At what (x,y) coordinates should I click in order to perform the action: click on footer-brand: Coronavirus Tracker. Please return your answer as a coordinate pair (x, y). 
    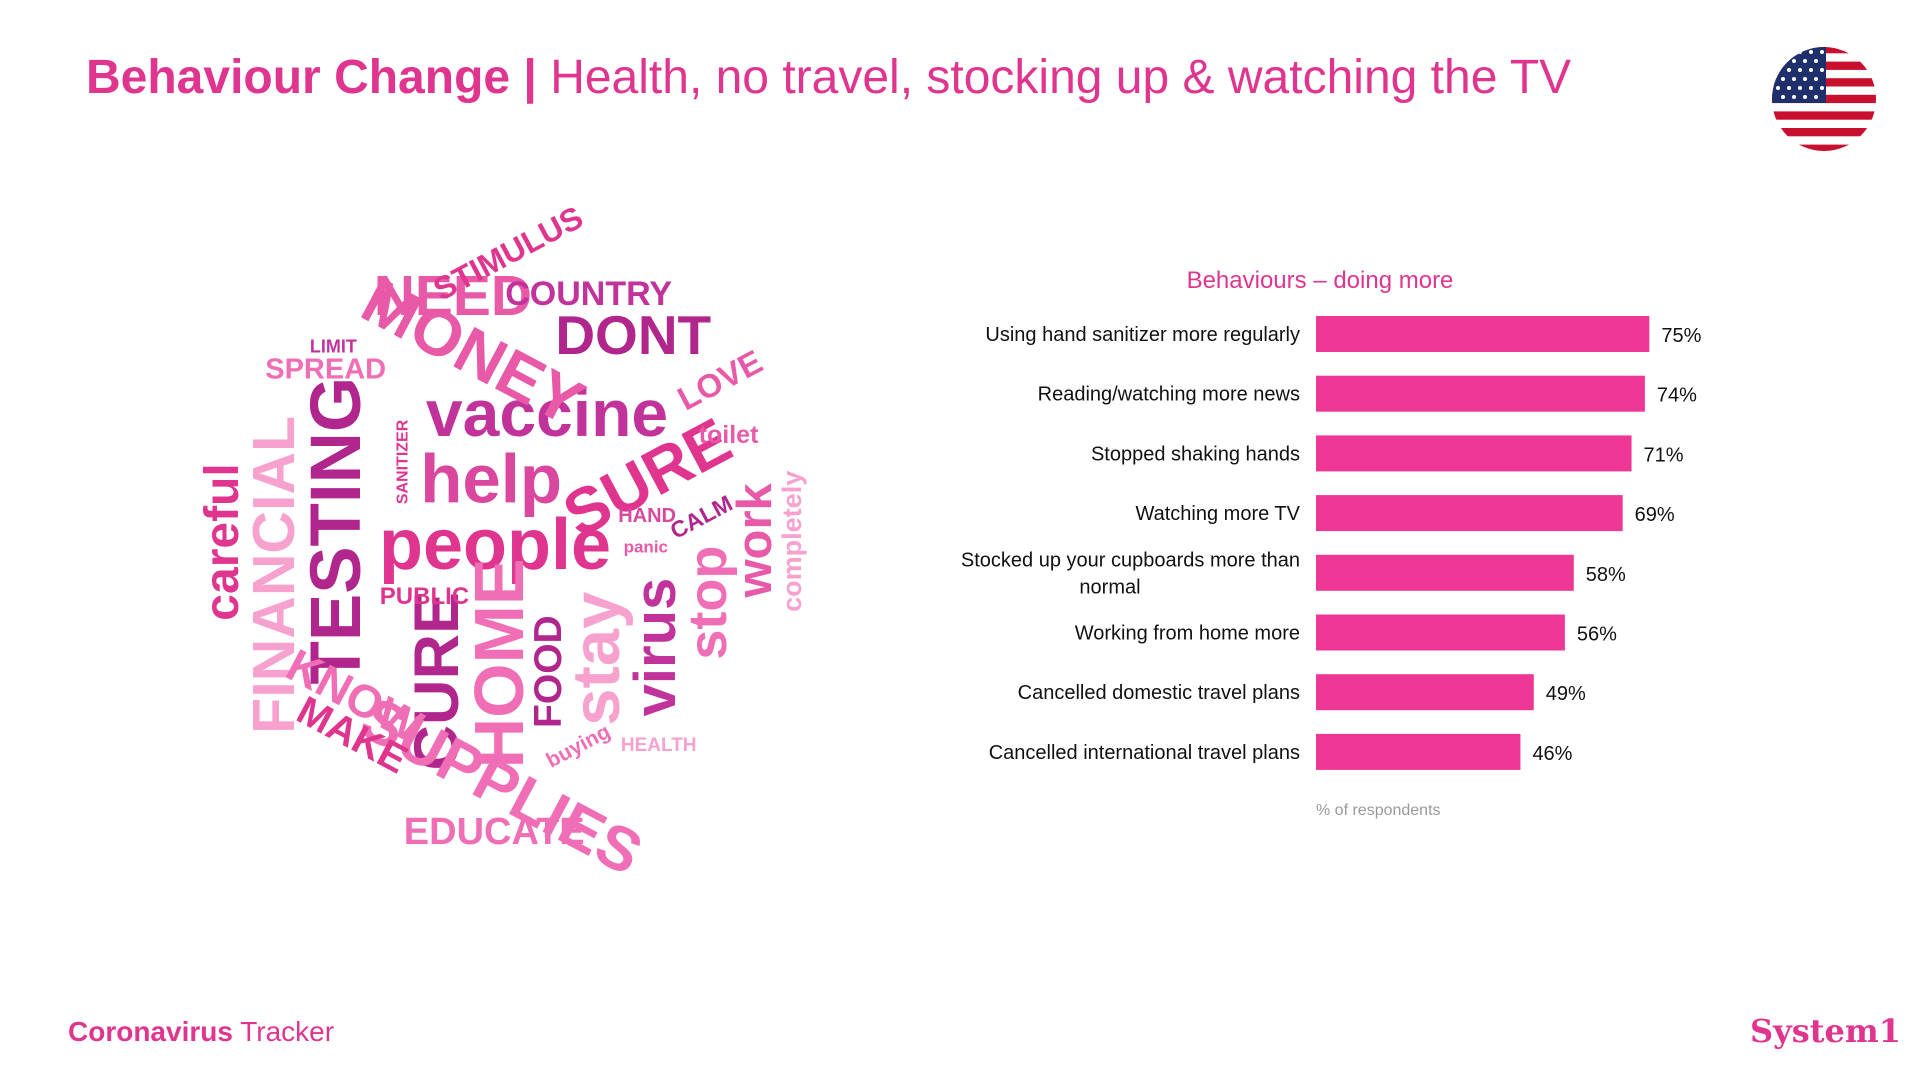
    Looking at the image, I should click on (201, 1032).